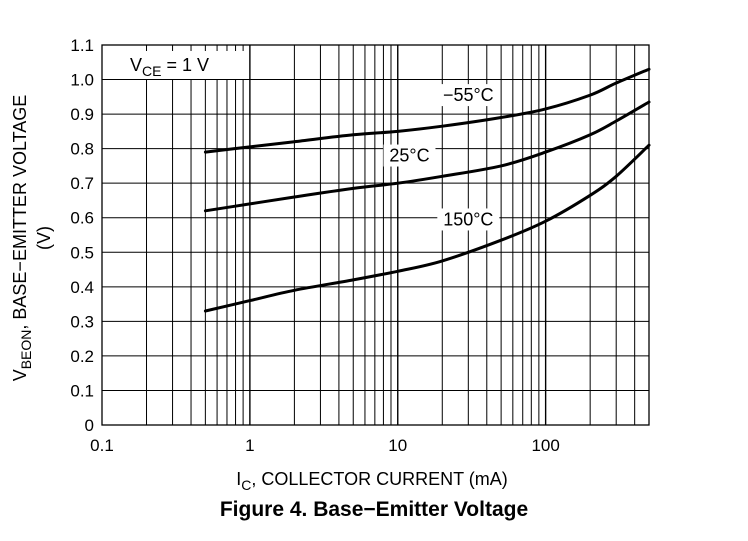 Image resolution: width=748 pixels, height=541 pixels. I want to click on curve-labels: −55°C 25°C 150°C, so click(441, 157).